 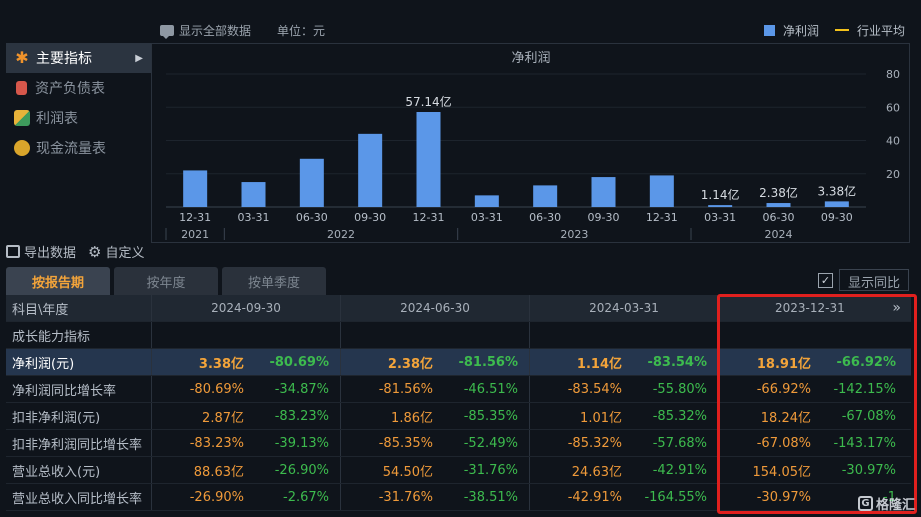 What do you see at coordinates (720, 194) in the screenshot?
I see `data-label: 1.14亿` at bounding box center [720, 194].